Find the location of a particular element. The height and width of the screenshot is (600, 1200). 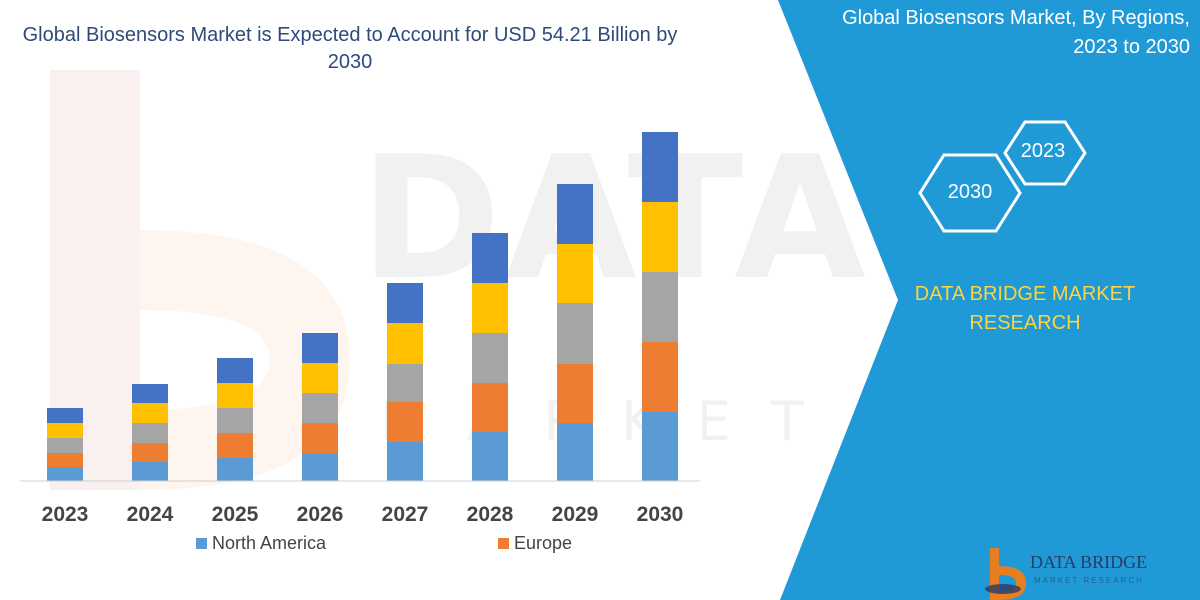

legend-label-1: North America is located at coordinates (269, 543).